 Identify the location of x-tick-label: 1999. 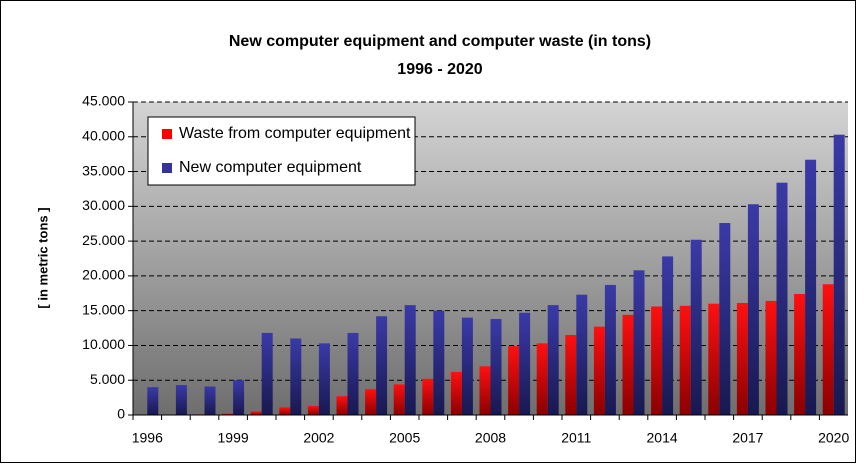
(233, 438).